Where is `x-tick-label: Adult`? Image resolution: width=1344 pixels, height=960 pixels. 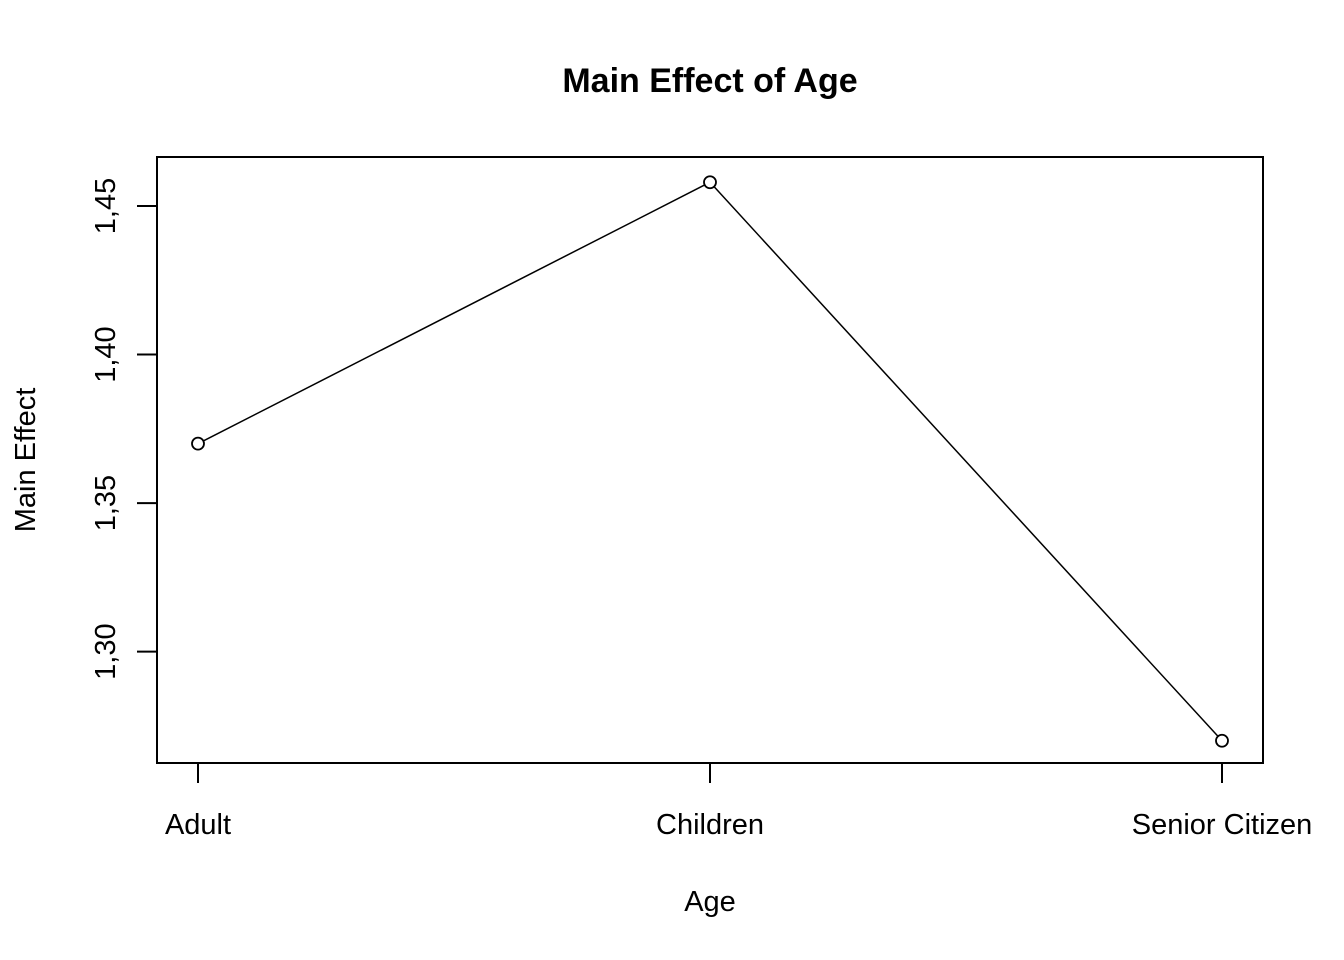
x-tick-label: Adult is located at coordinates (198, 825).